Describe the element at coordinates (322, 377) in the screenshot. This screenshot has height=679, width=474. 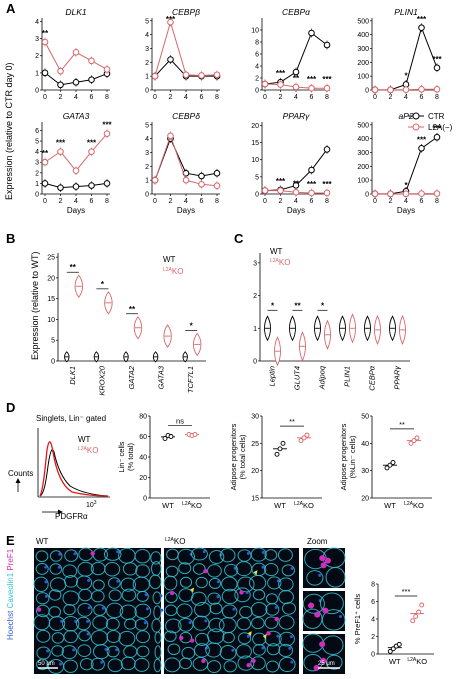
I see `gene-label: Adipoq` at that location.